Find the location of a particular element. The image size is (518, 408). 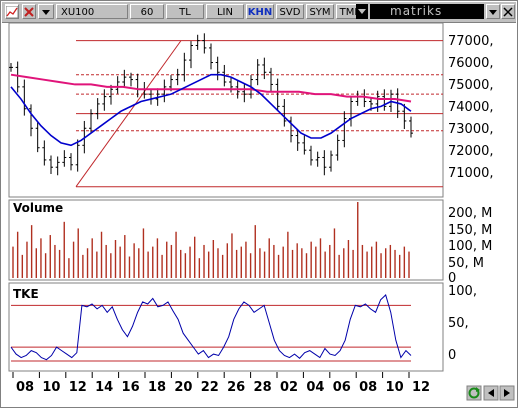

price-tick: 72000, is located at coordinates (471, 151).